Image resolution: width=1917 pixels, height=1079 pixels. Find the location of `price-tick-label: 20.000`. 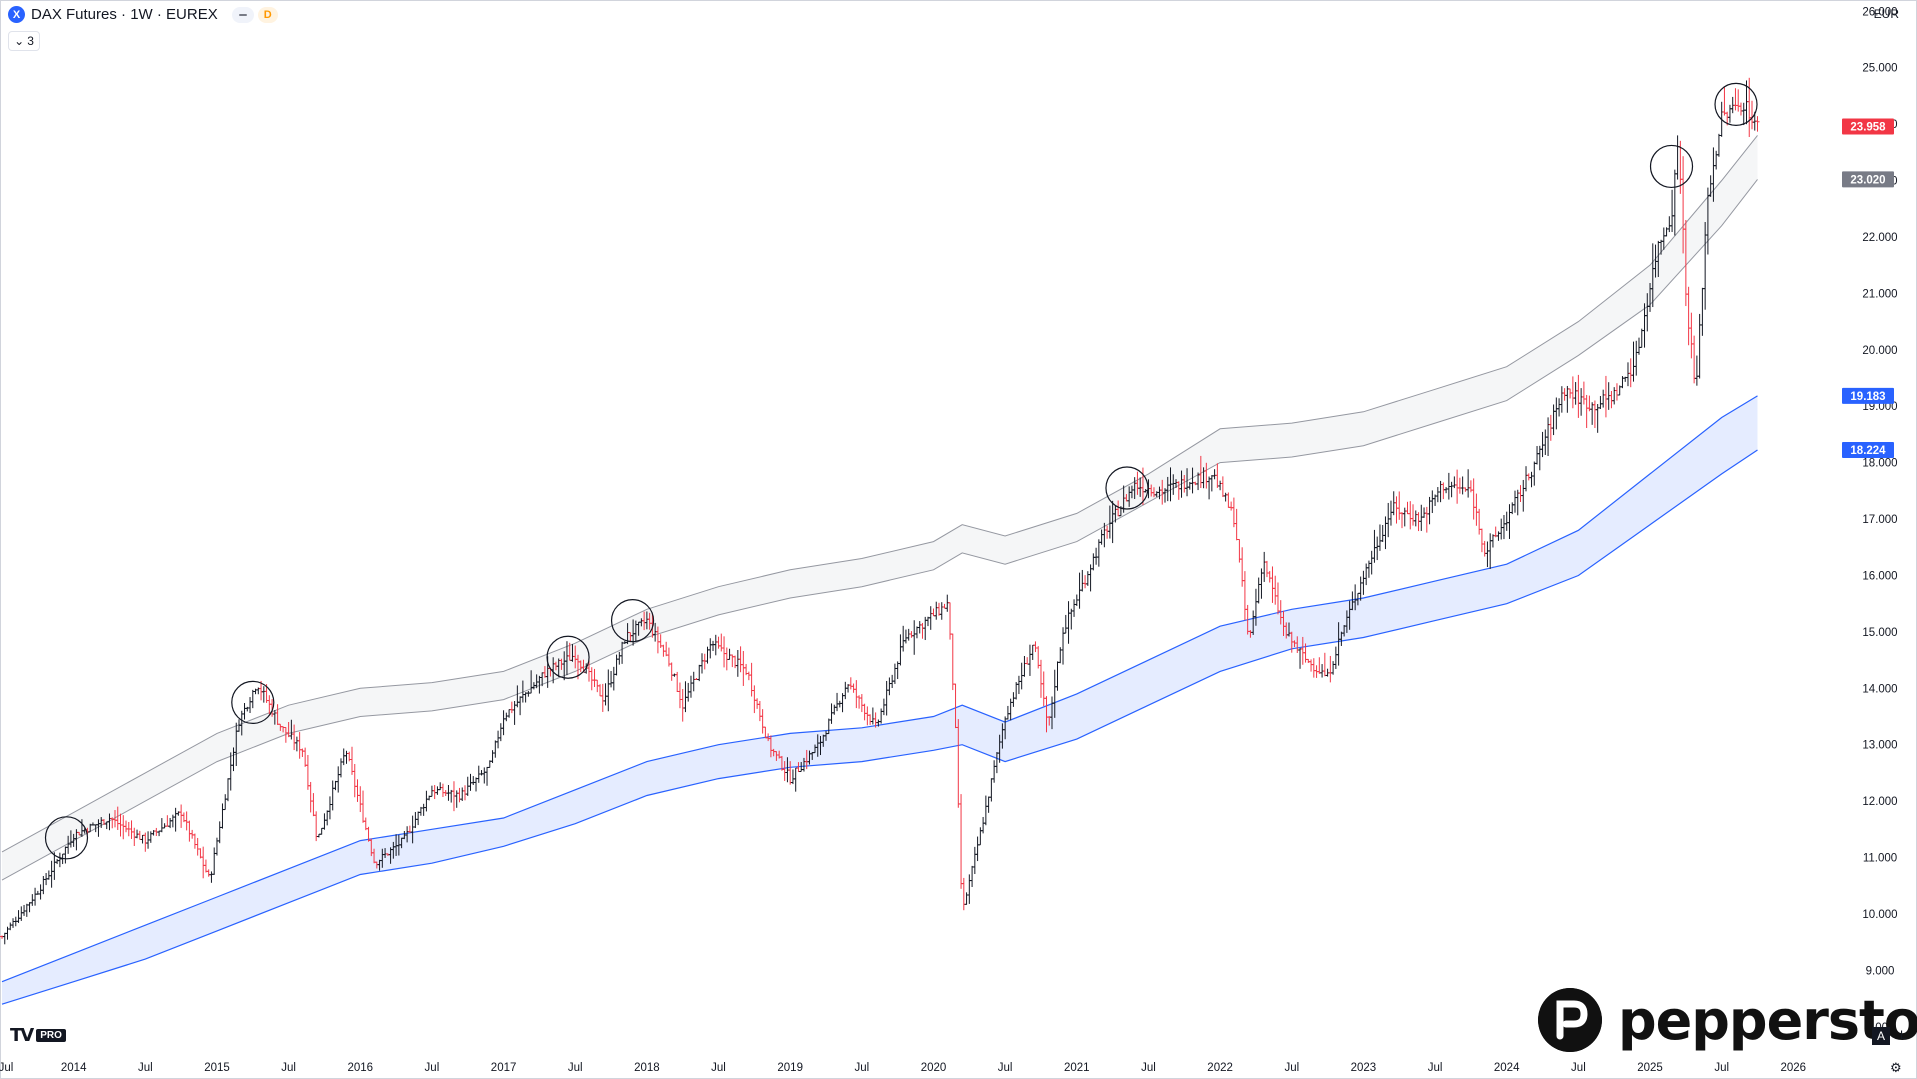

price-tick-label: 20.000 is located at coordinates (1879, 351).